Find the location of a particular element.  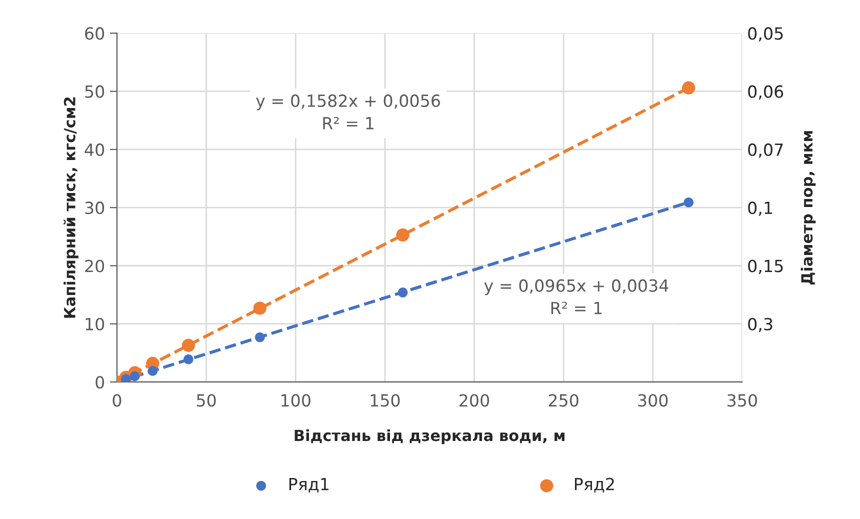

annotation: y = 0,0965x + 0,0034 R² = 1 is located at coordinates (576, 296).